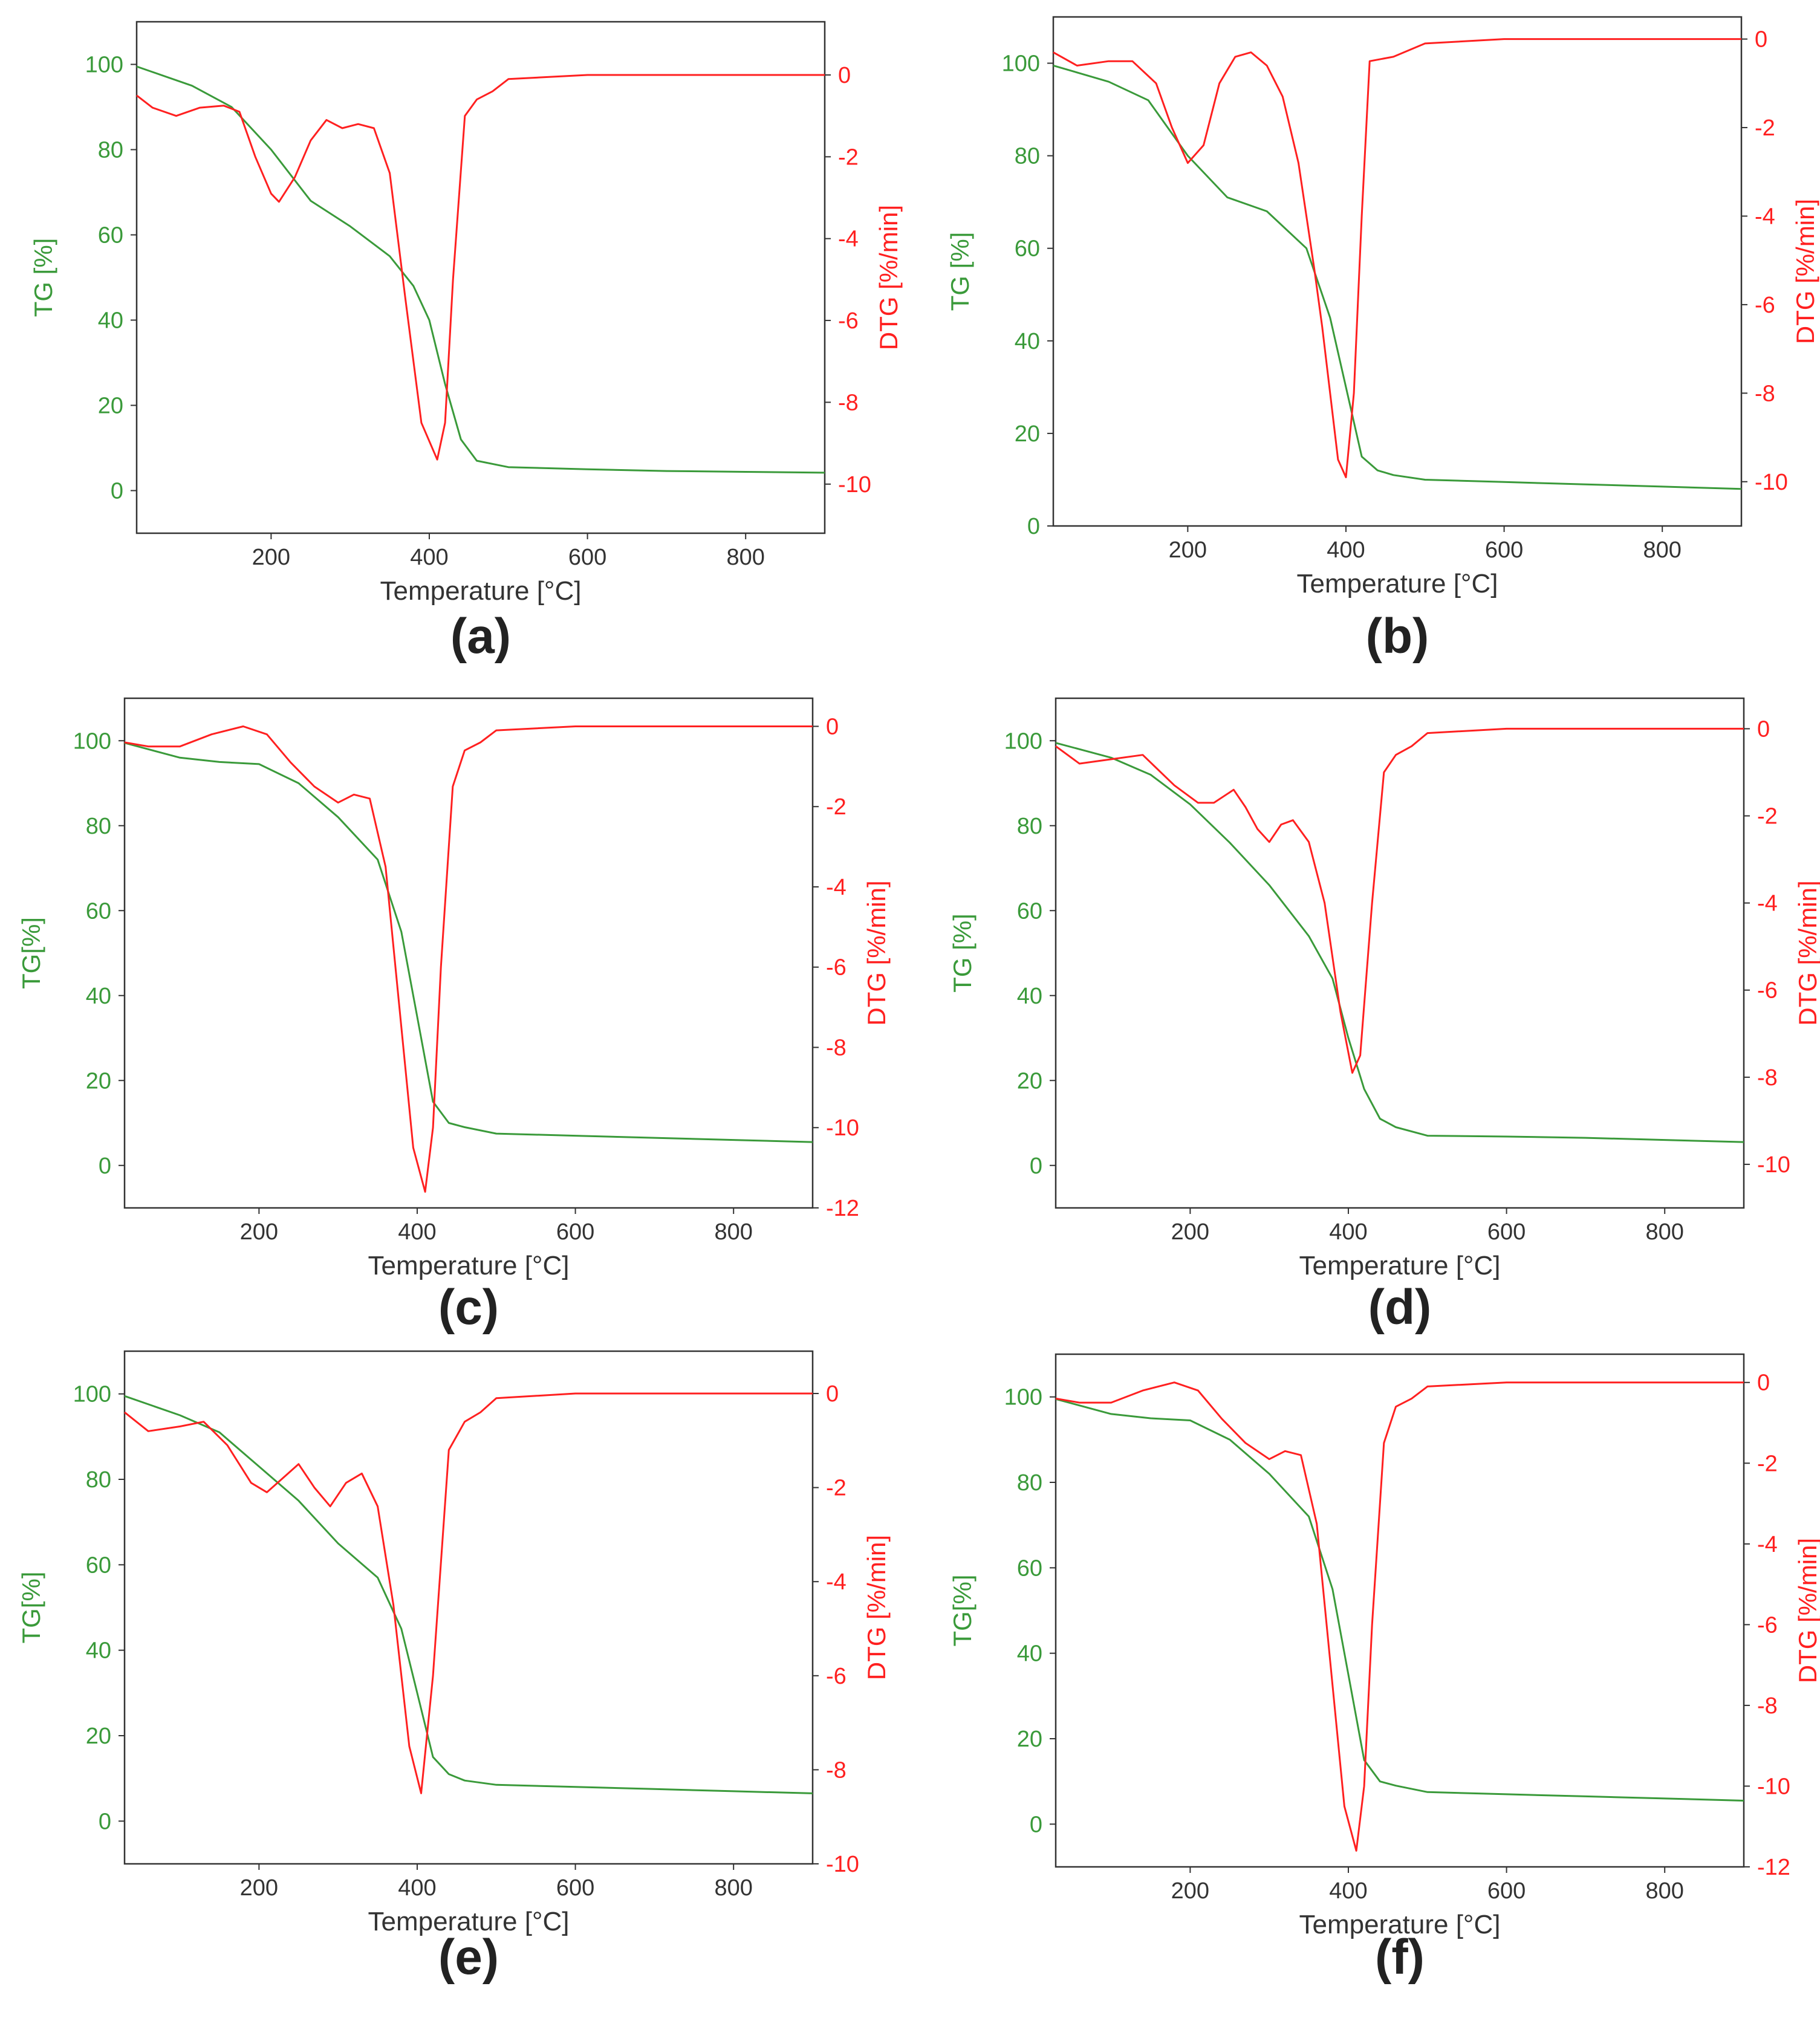 Image resolution: width=1820 pixels, height=2018 pixels. What do you see at coordinates (468, 1957) in the screenshot?
I see `panel-caption: (e)` at bounding box center [468, 1957].